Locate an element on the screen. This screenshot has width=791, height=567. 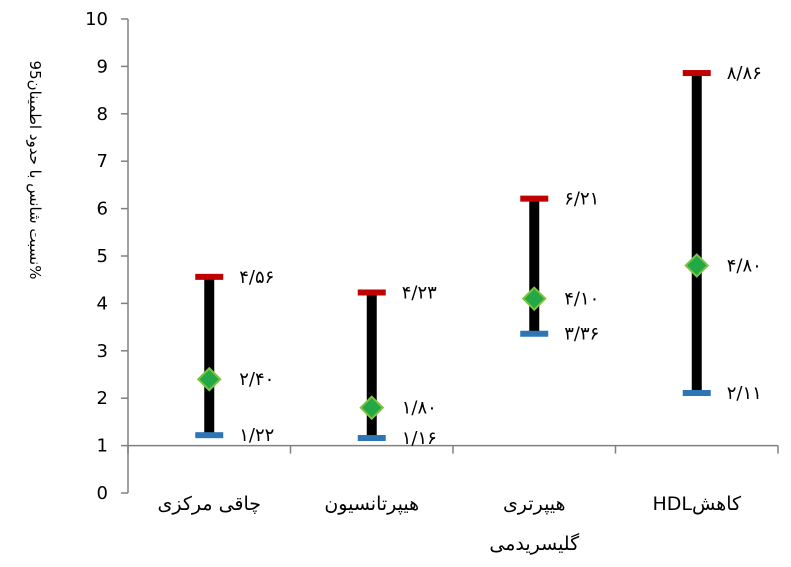
y-tick-label: 6 is located at coordinates (102, 209).